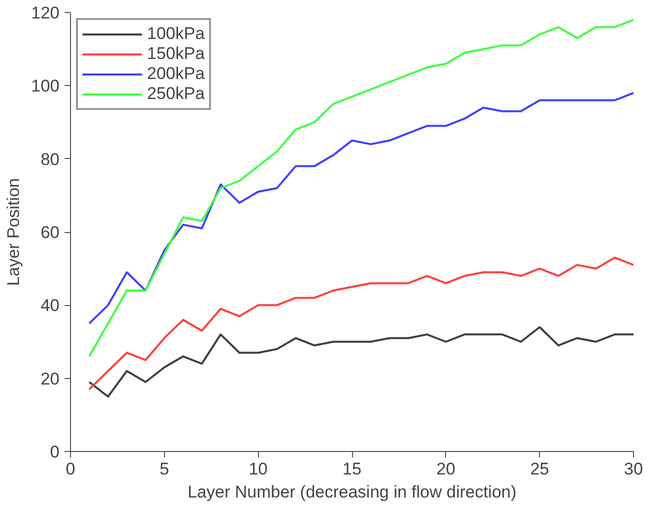 This screenshot has width=648, height=511. I want to click on y-tick-label: 60, so click(50, 232).